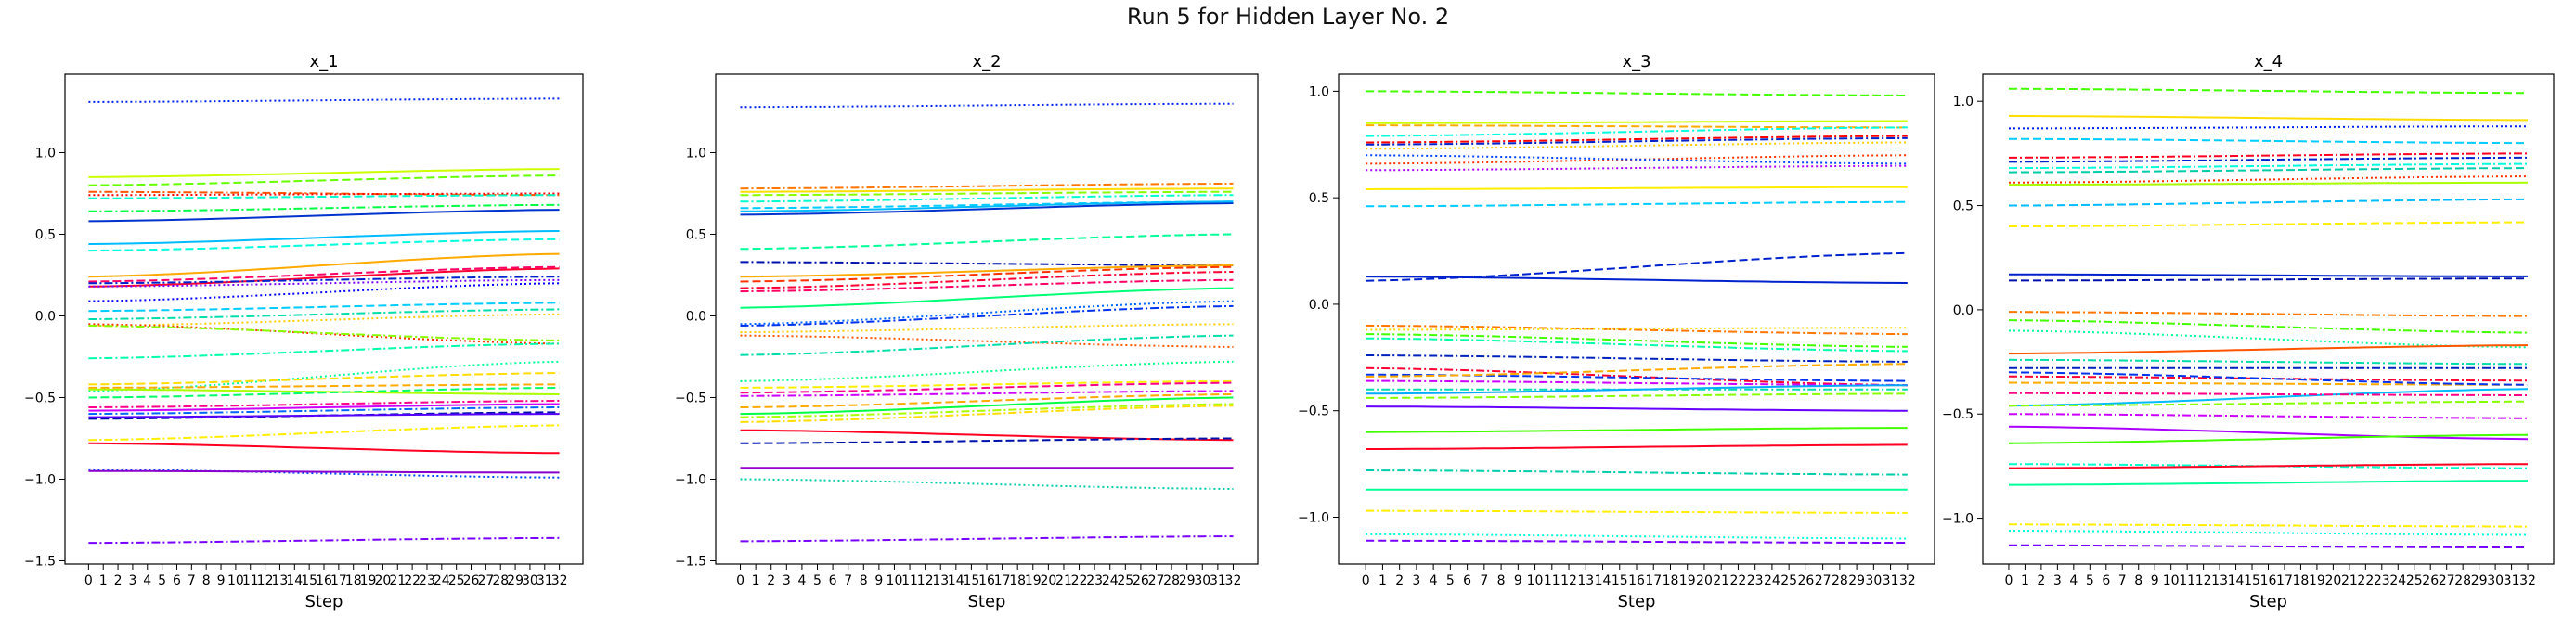 The height and width of the screenshot is (617, 2576). What do you see at coordinates (696, 234) in the screenshot?
I see `y-tick-label: 0.5` at bounding box center [696, 234].